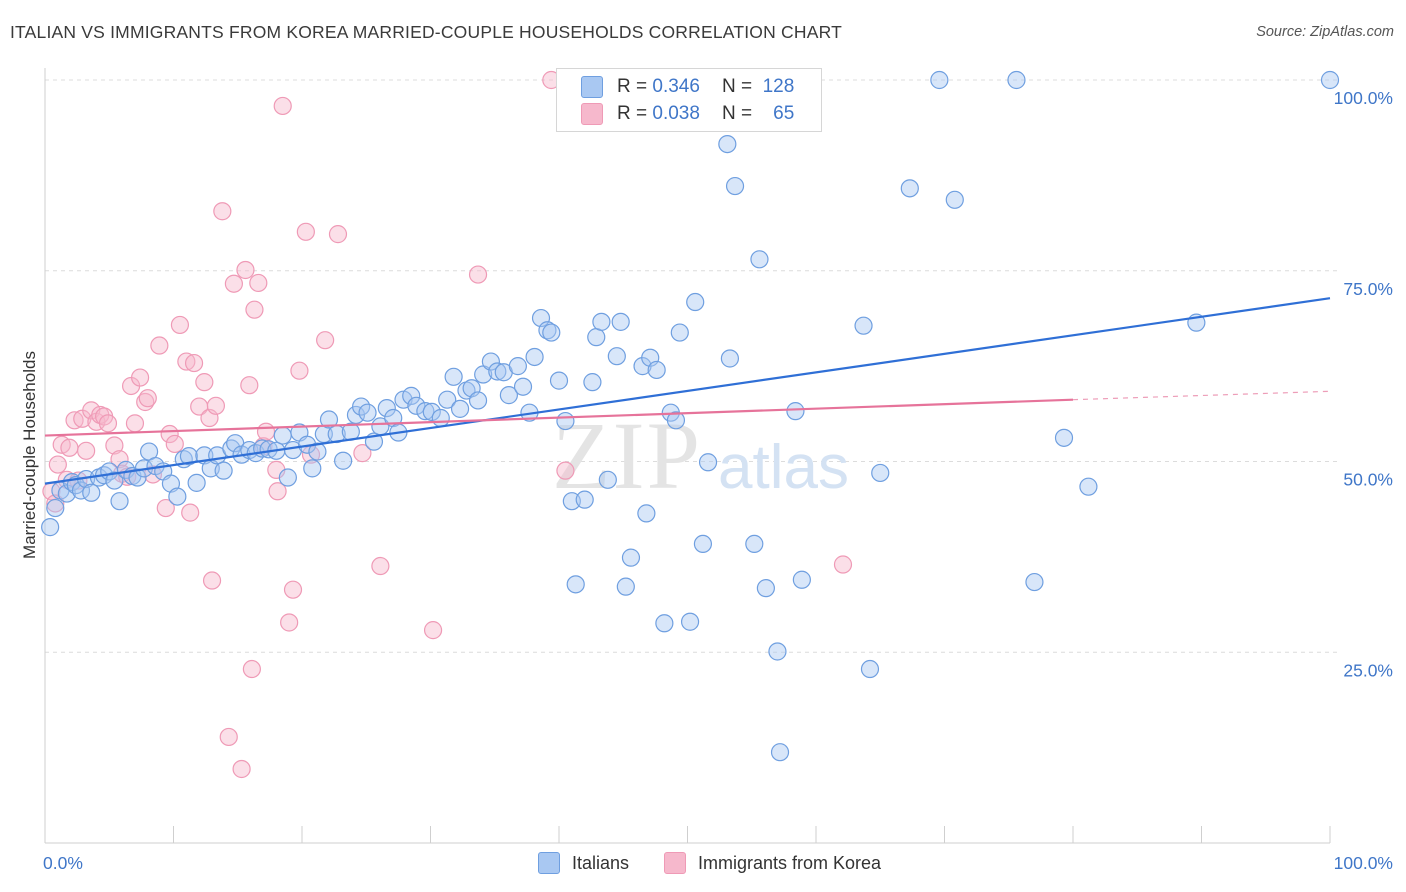 The image size is (1406, 892). What do you see at coordinates (675, 863) in the screenshot?
I see `legend-swatch-korea` at bounding box center [675, 863].